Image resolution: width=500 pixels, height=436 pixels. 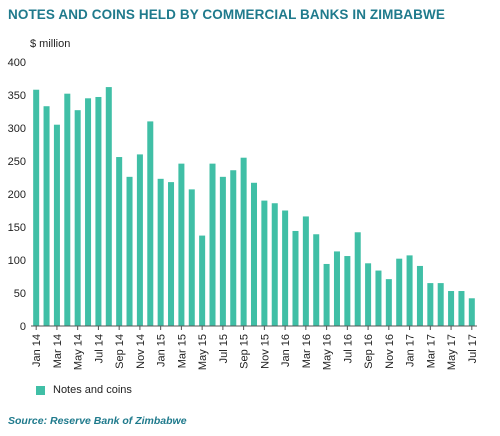 What do you see at coordinates (369, 351) in the screenshot?
I see `x-tick-label: Sep 16` at bounding box center [369, 351].